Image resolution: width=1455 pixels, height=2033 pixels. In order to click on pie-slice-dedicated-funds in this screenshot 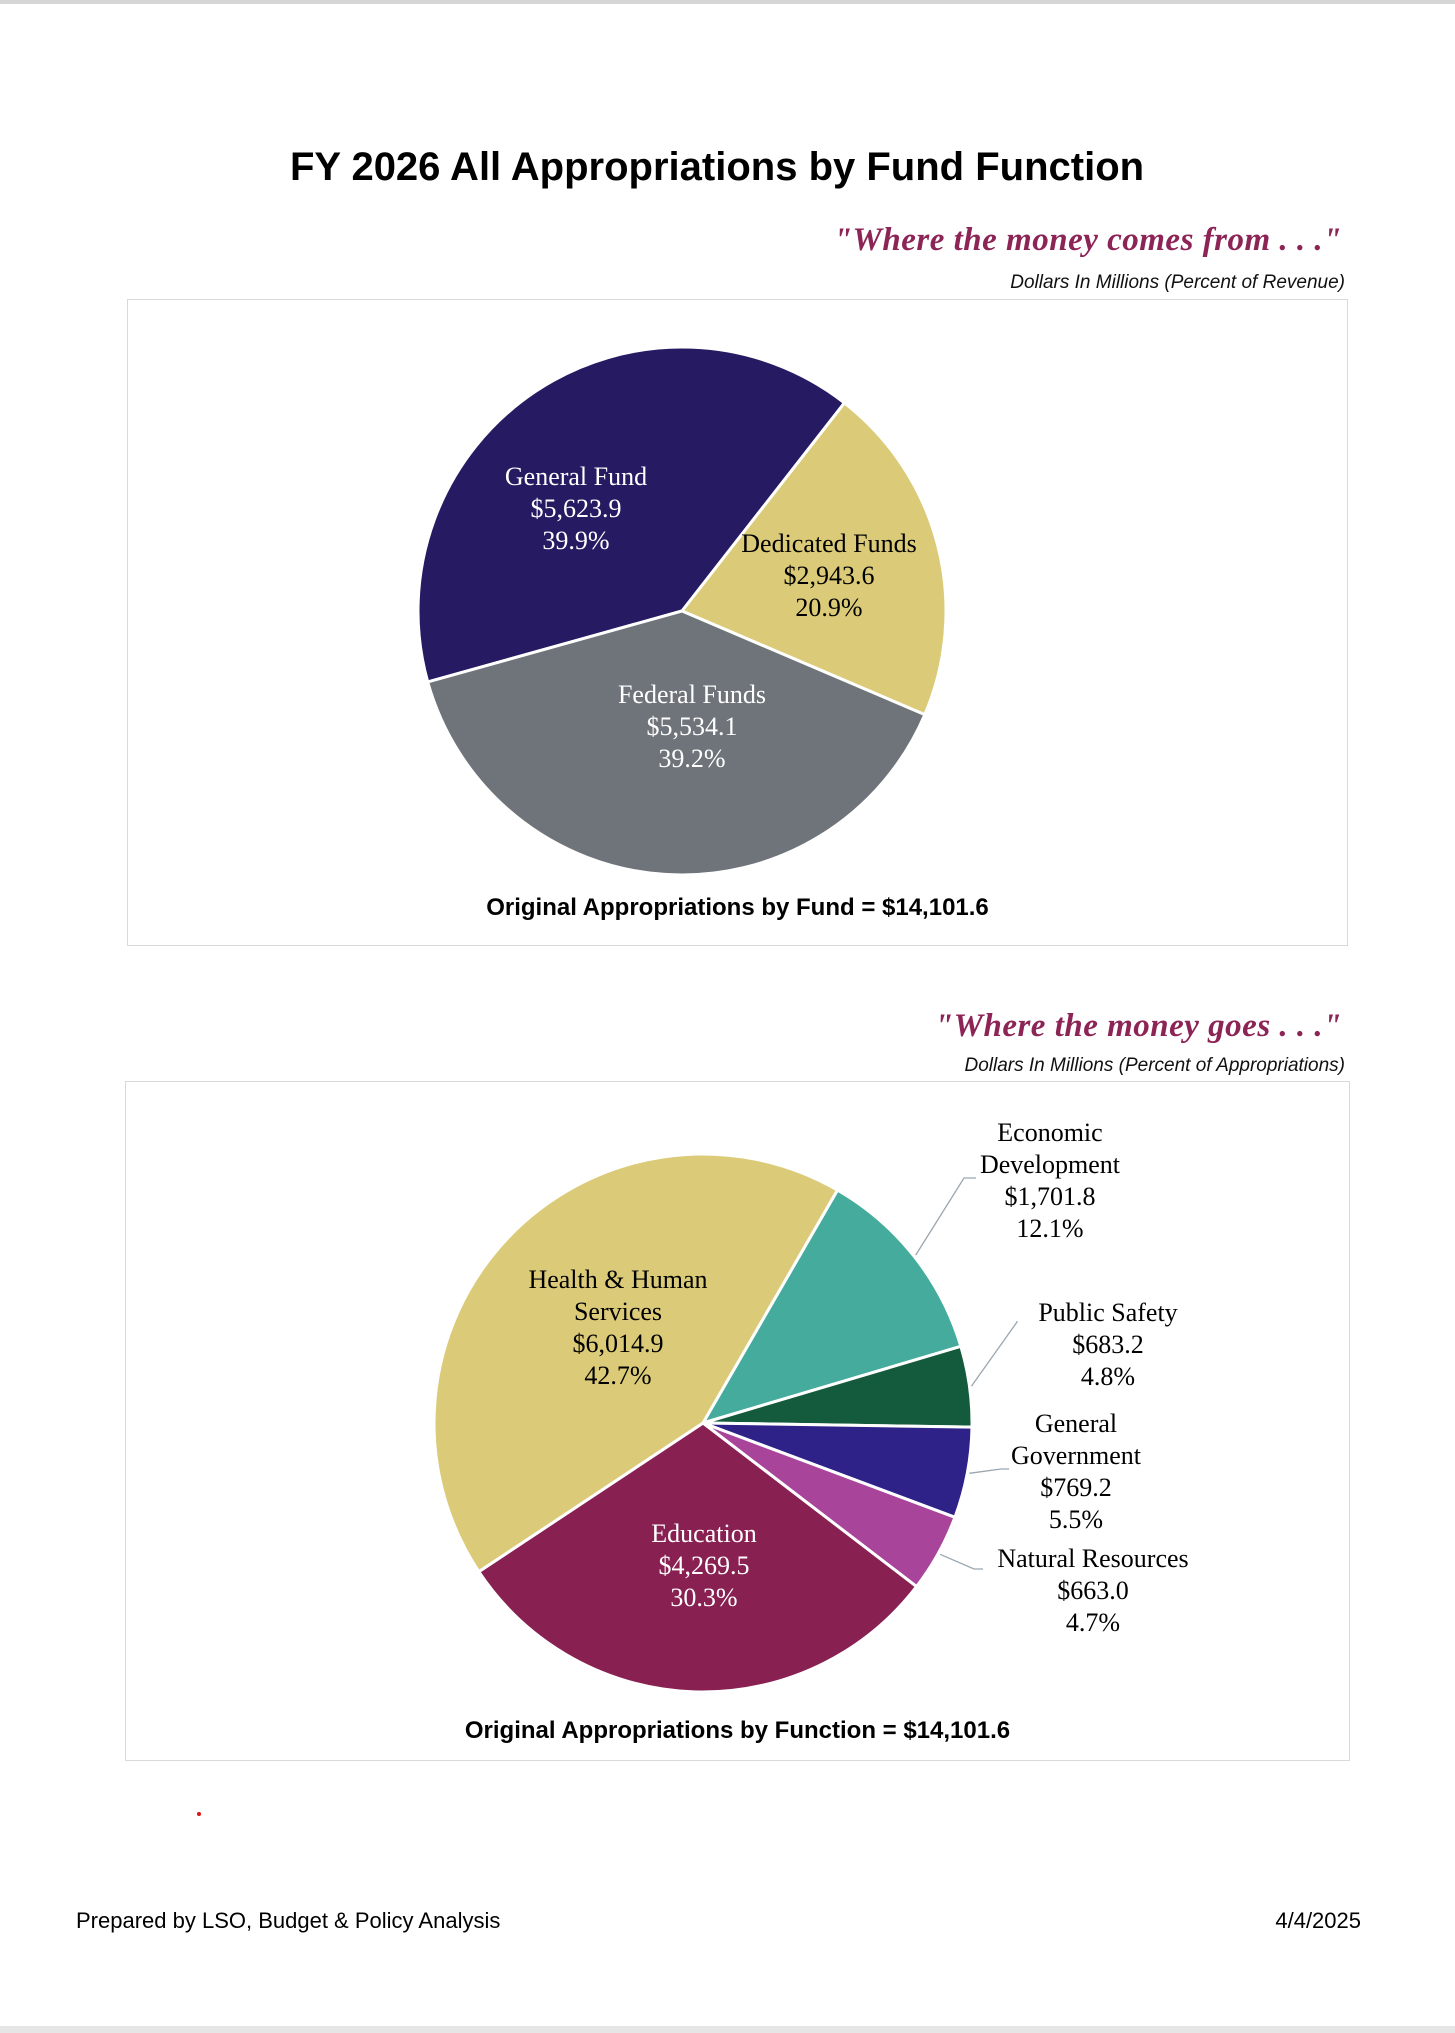, I will do `click(813, 558)`.